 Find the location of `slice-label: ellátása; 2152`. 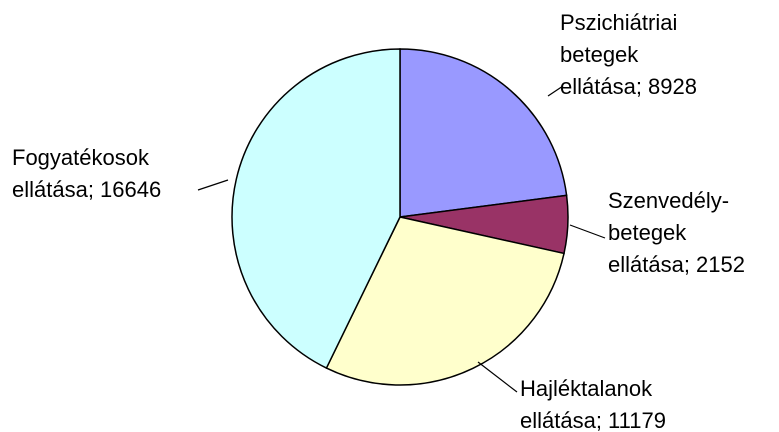

slice-label: ellátása; 2152 is located at coordinates (676, 264).